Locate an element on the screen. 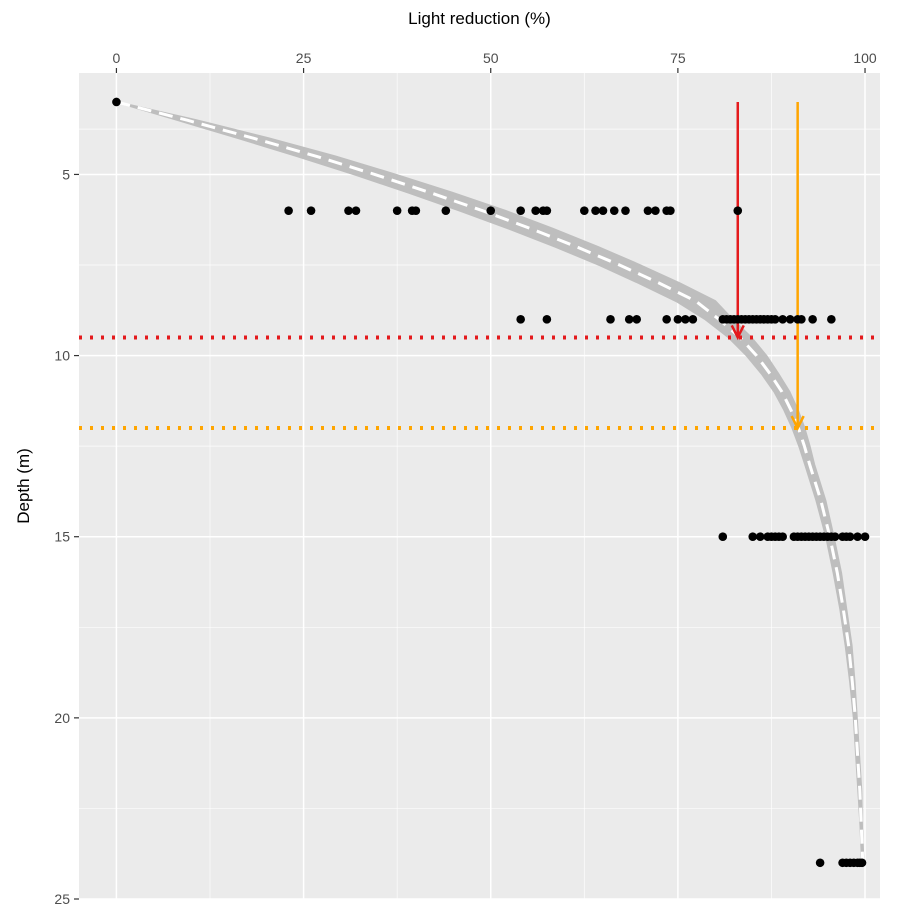 This screenshot has width=898, height=907. y-tick-label: 10 is located at coordinates (62, 356).